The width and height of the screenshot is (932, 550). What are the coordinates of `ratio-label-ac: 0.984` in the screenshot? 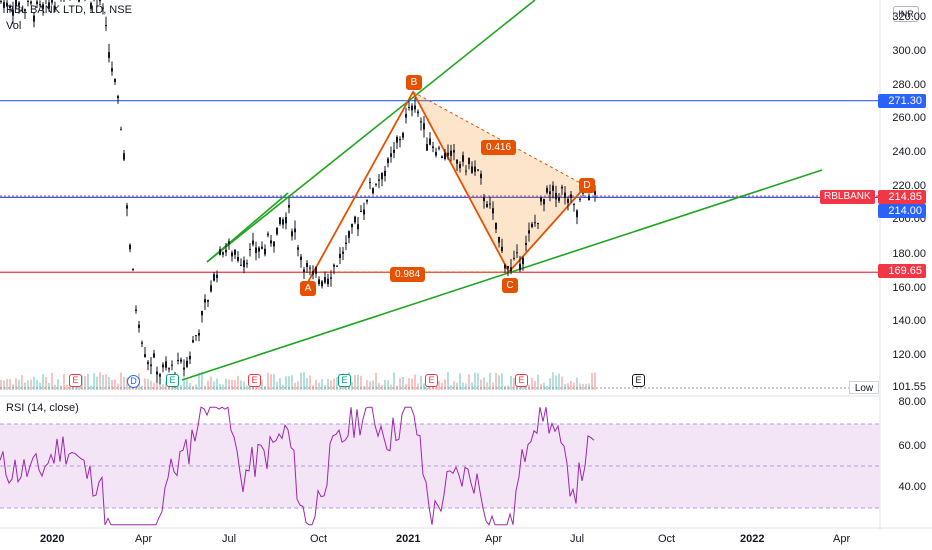 It's located at (408, 274).